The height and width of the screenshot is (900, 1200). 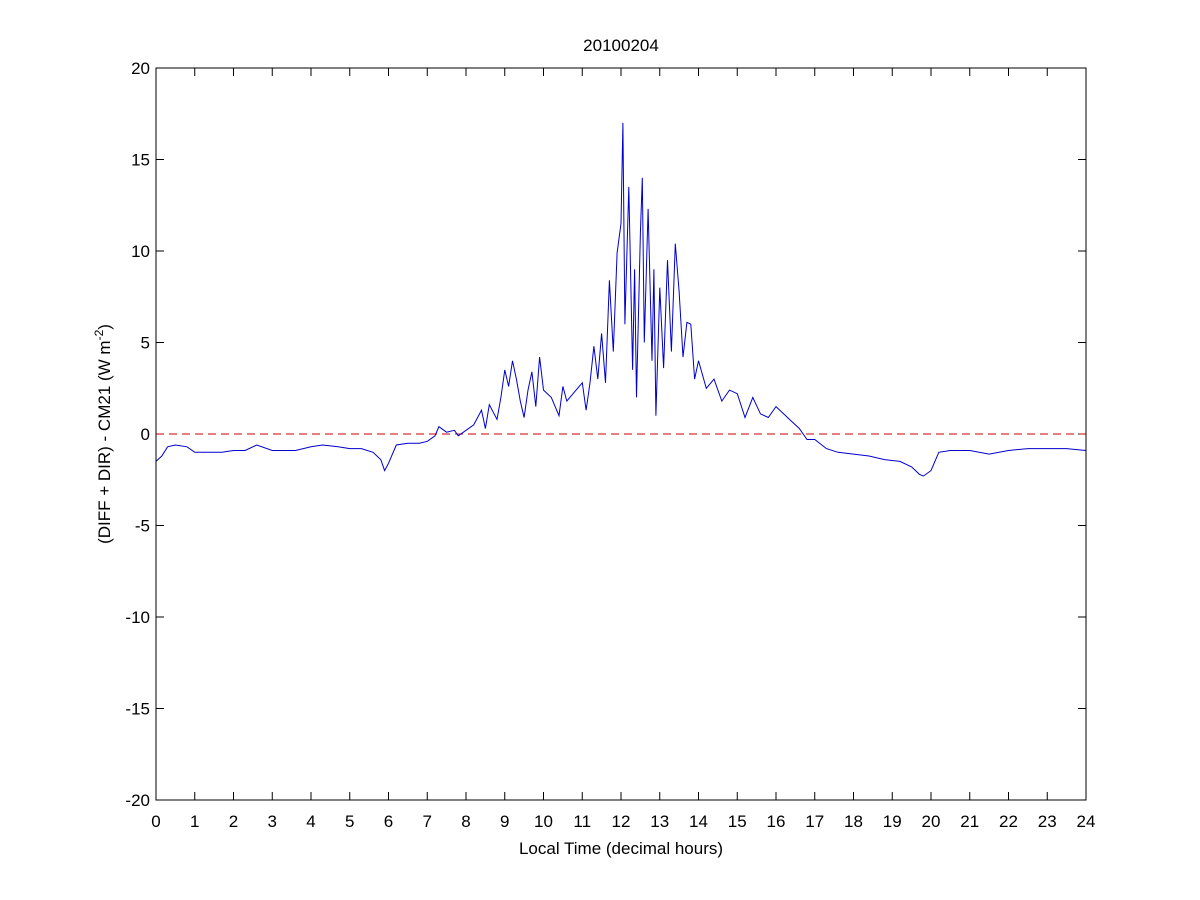 What do you see at coordinates (427, 821) in the screenshot?
I see `x-tick-label: 7` at bounding box center [427, 821].